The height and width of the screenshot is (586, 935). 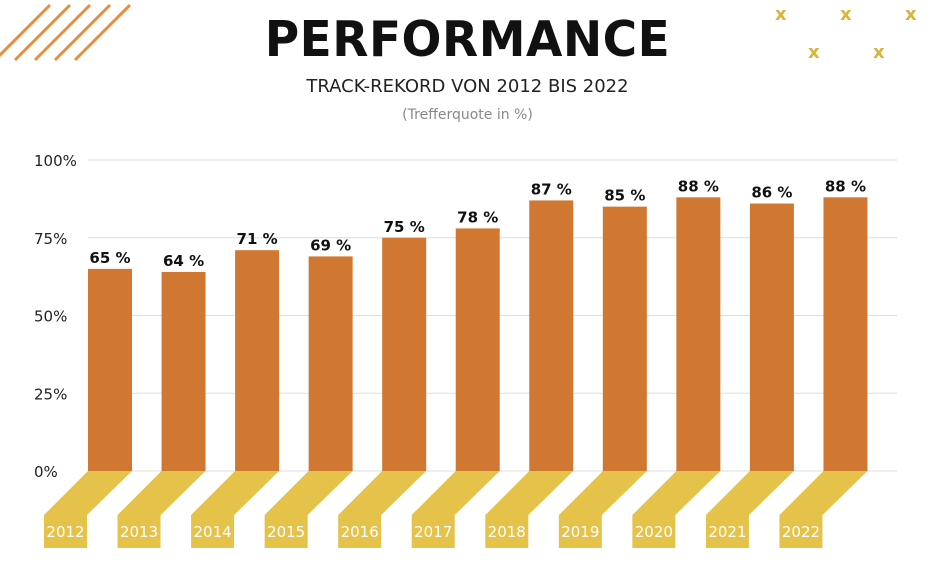 I want to click on y-tick-label: 0%, so click(x=46, y=472).